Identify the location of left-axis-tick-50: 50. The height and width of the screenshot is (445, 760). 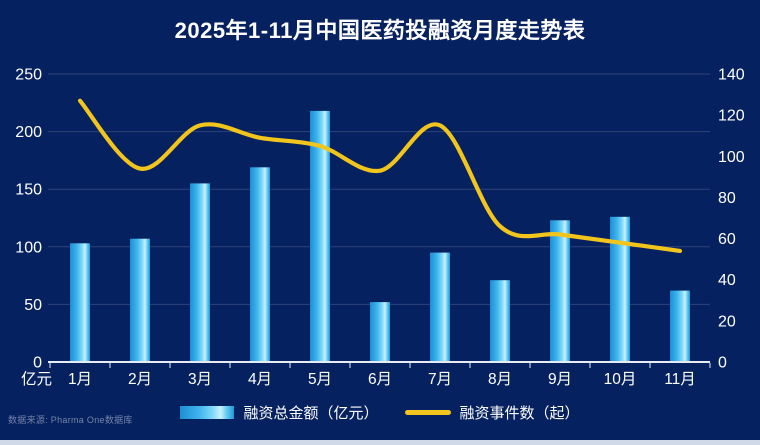
(33, 305).